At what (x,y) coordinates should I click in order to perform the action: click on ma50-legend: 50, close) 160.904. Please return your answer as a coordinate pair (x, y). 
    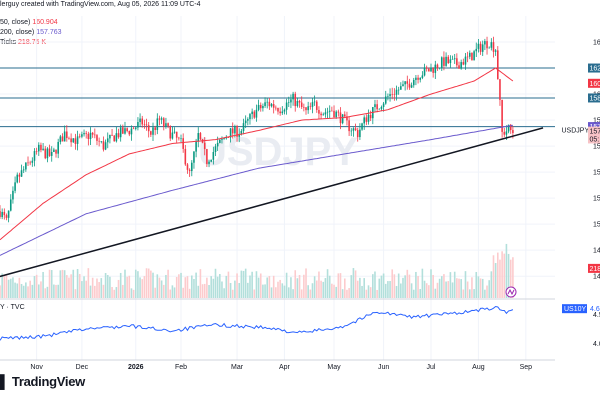
    Looking at the image, I should click on (29, 22).